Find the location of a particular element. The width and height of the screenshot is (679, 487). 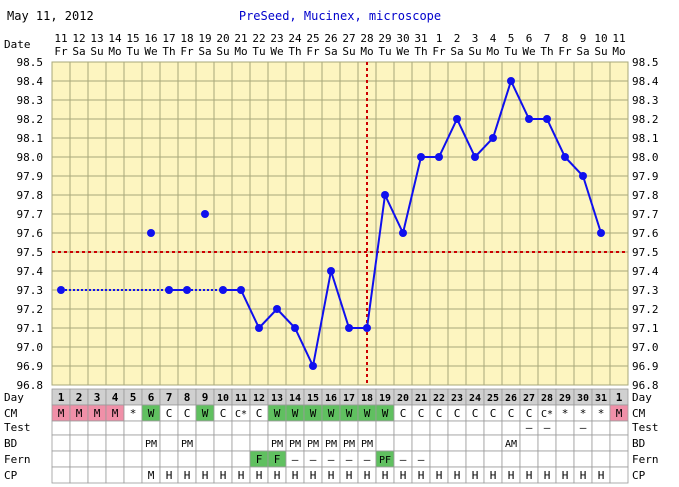

date-number: 21 is located at coordinates (240, 38).